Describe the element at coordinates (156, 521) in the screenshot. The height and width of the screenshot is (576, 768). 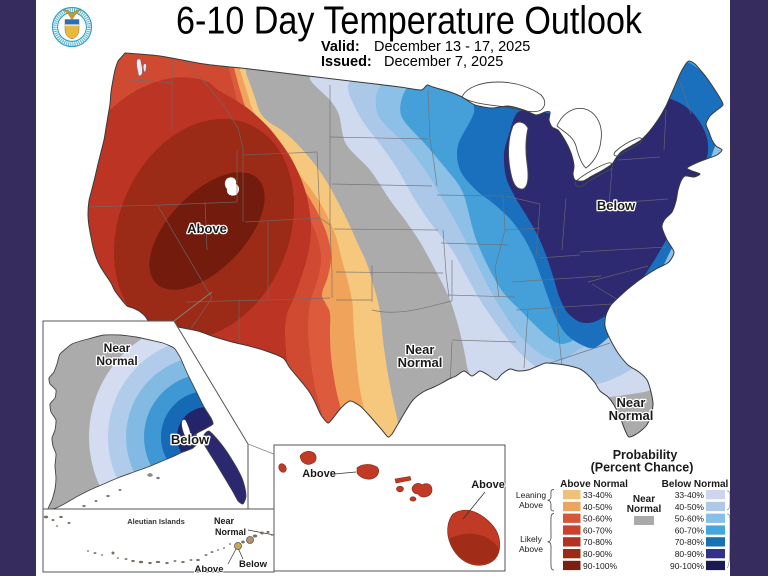
I see `svg-text: Aleutian Islands` at that location.